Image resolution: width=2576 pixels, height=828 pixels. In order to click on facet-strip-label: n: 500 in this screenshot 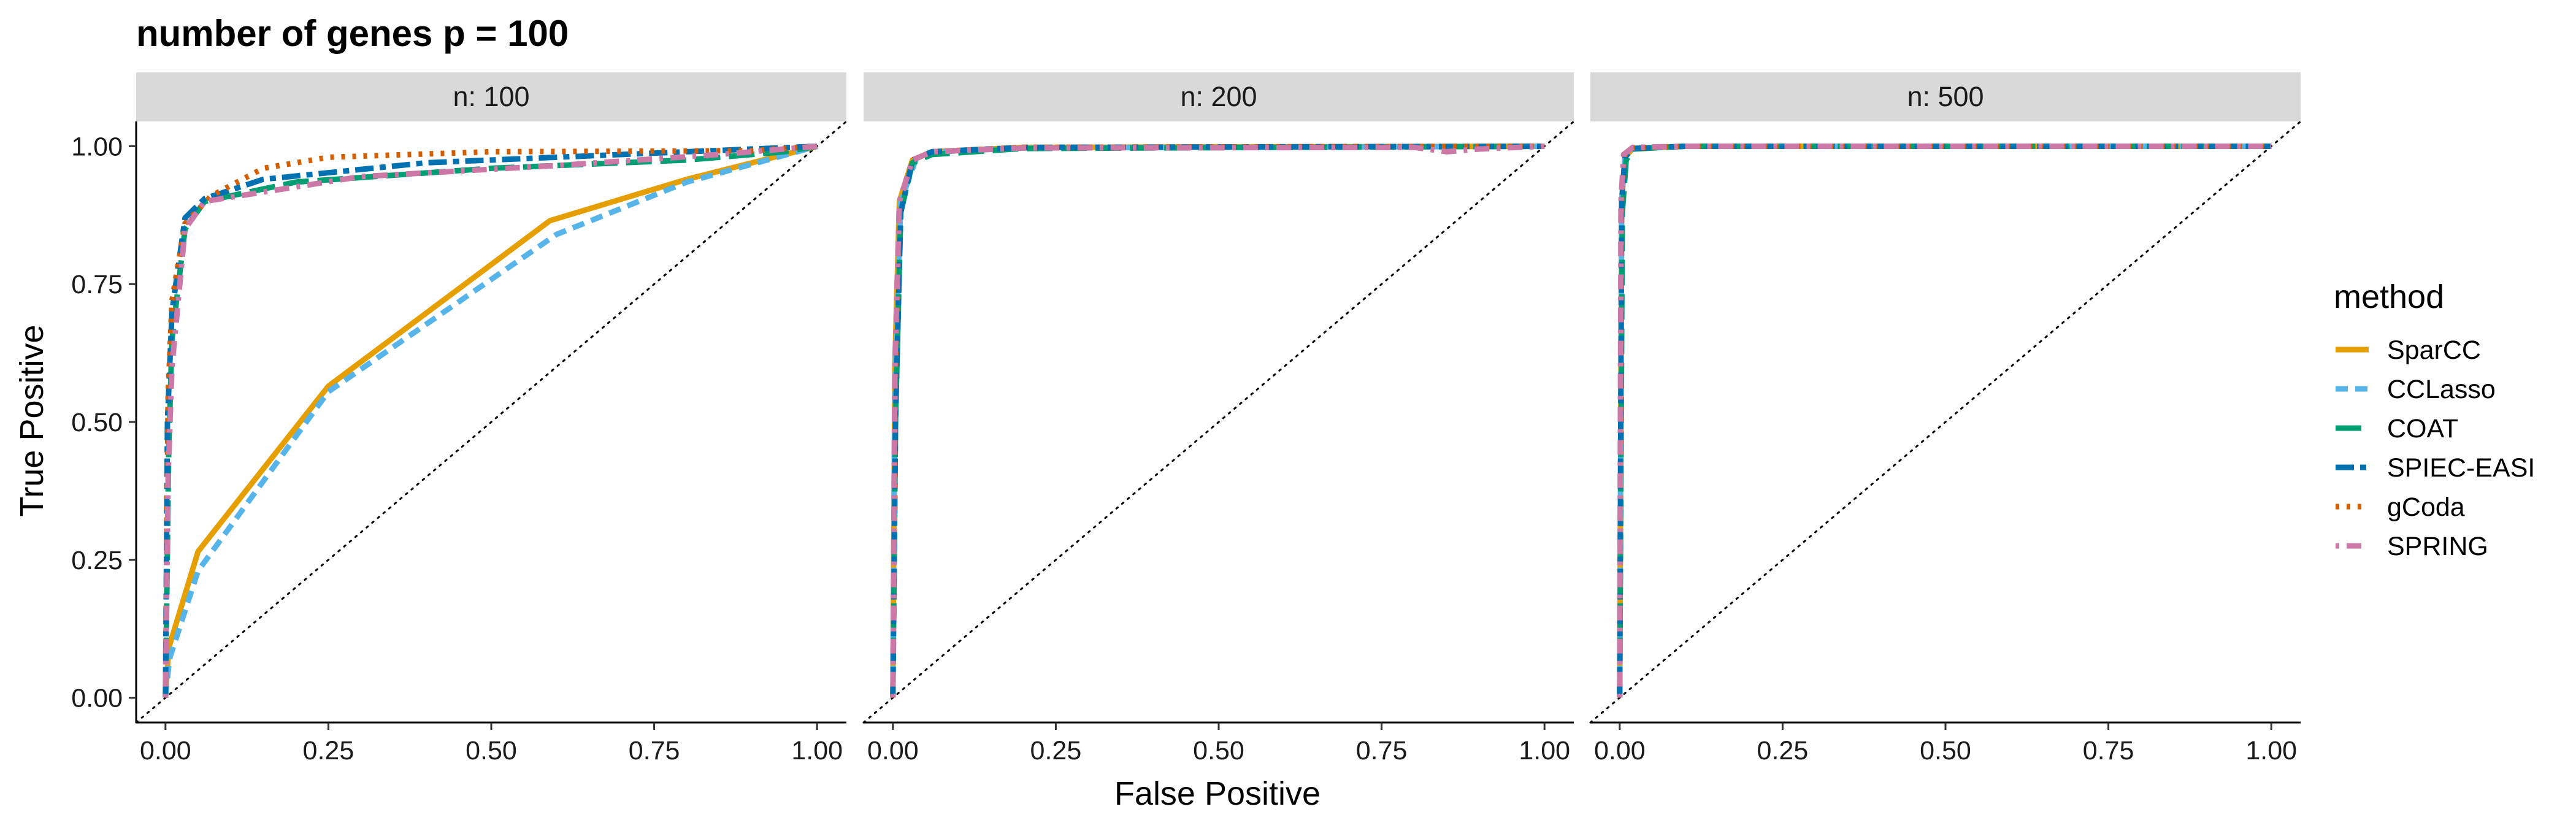, I will do `click(1945, 96)`.